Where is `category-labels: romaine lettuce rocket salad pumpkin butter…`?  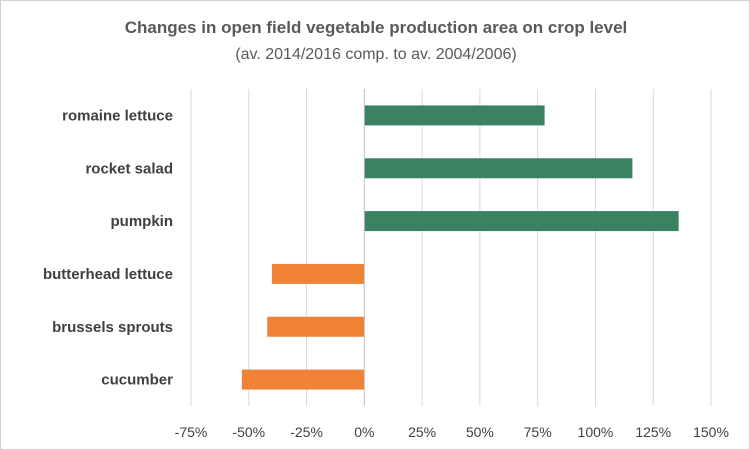 category-labels: romaine lettuce rocket salad pumpkin butter… is located at coordinates (108, 247).